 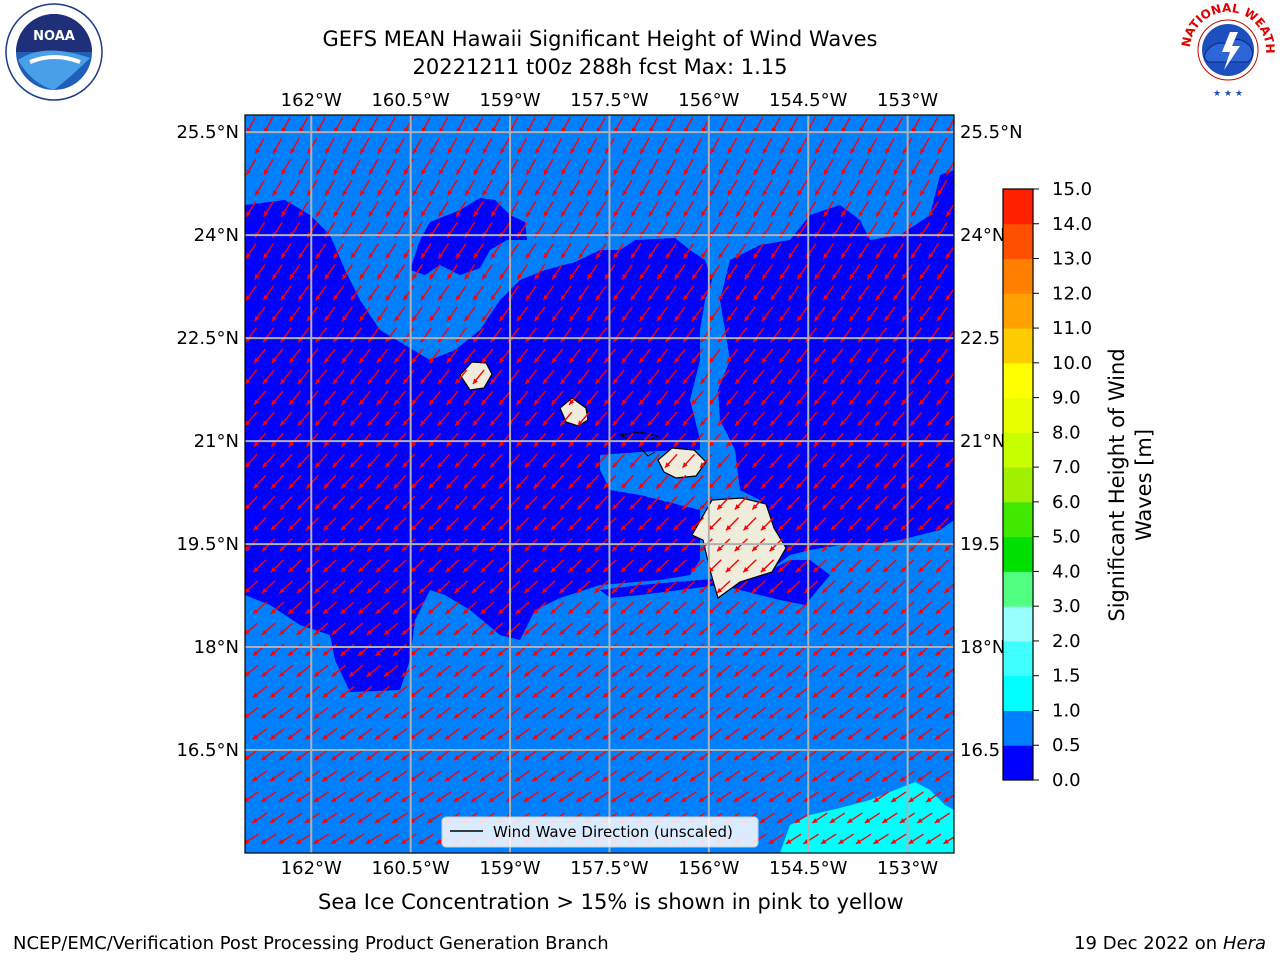 What do you see at coordinates (574, 412) in the screenshot?
I see `island-oahu` at bounding box center [574, 412].